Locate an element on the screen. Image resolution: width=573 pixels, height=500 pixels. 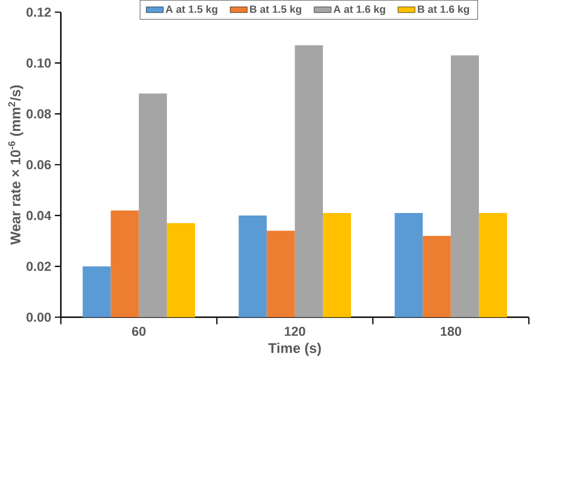
legend-label: A at 1.6 kg is located at coordinates (360, 10).